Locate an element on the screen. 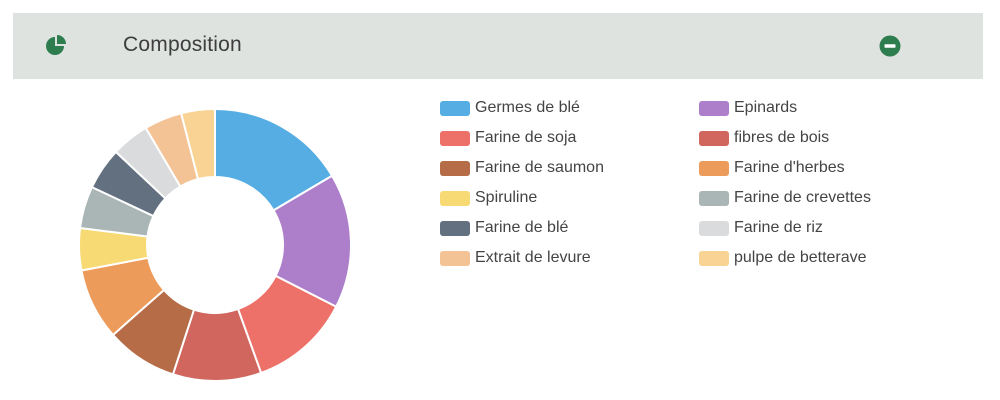 The width and height of the screenshot is (1000, 400). legend-label: Farine d'herbes is located at coordinates (789, 167).